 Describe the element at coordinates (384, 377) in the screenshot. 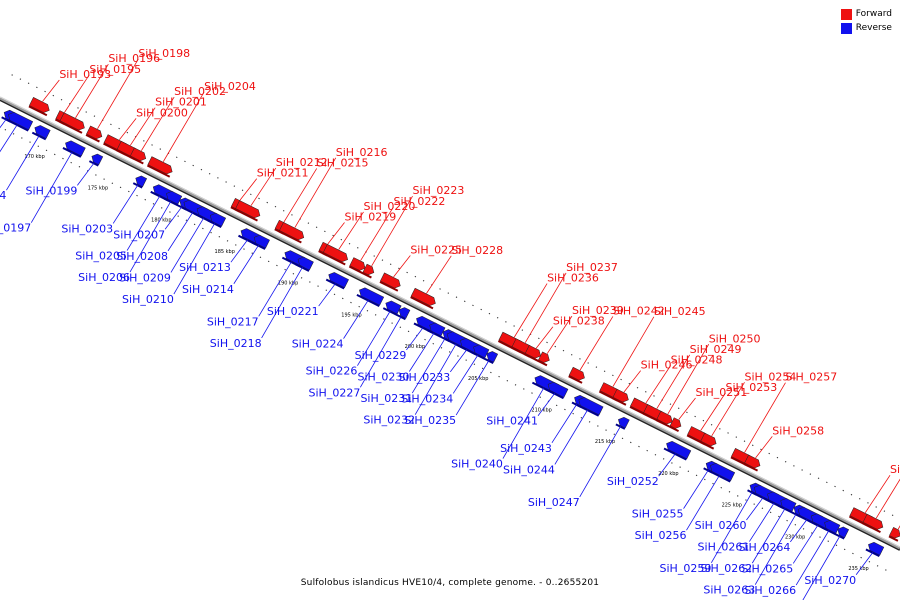

I see `gene-label: SiH_0230` at that location.